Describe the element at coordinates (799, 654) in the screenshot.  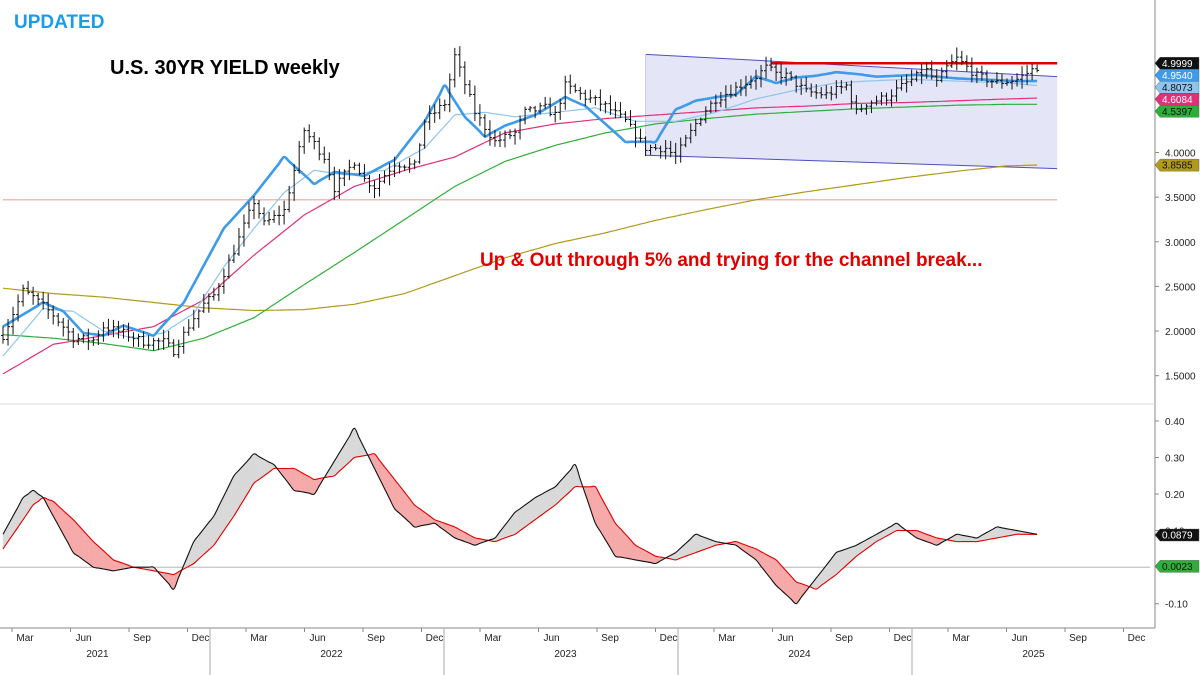
I see `year-tick-label: 2024` at that location.